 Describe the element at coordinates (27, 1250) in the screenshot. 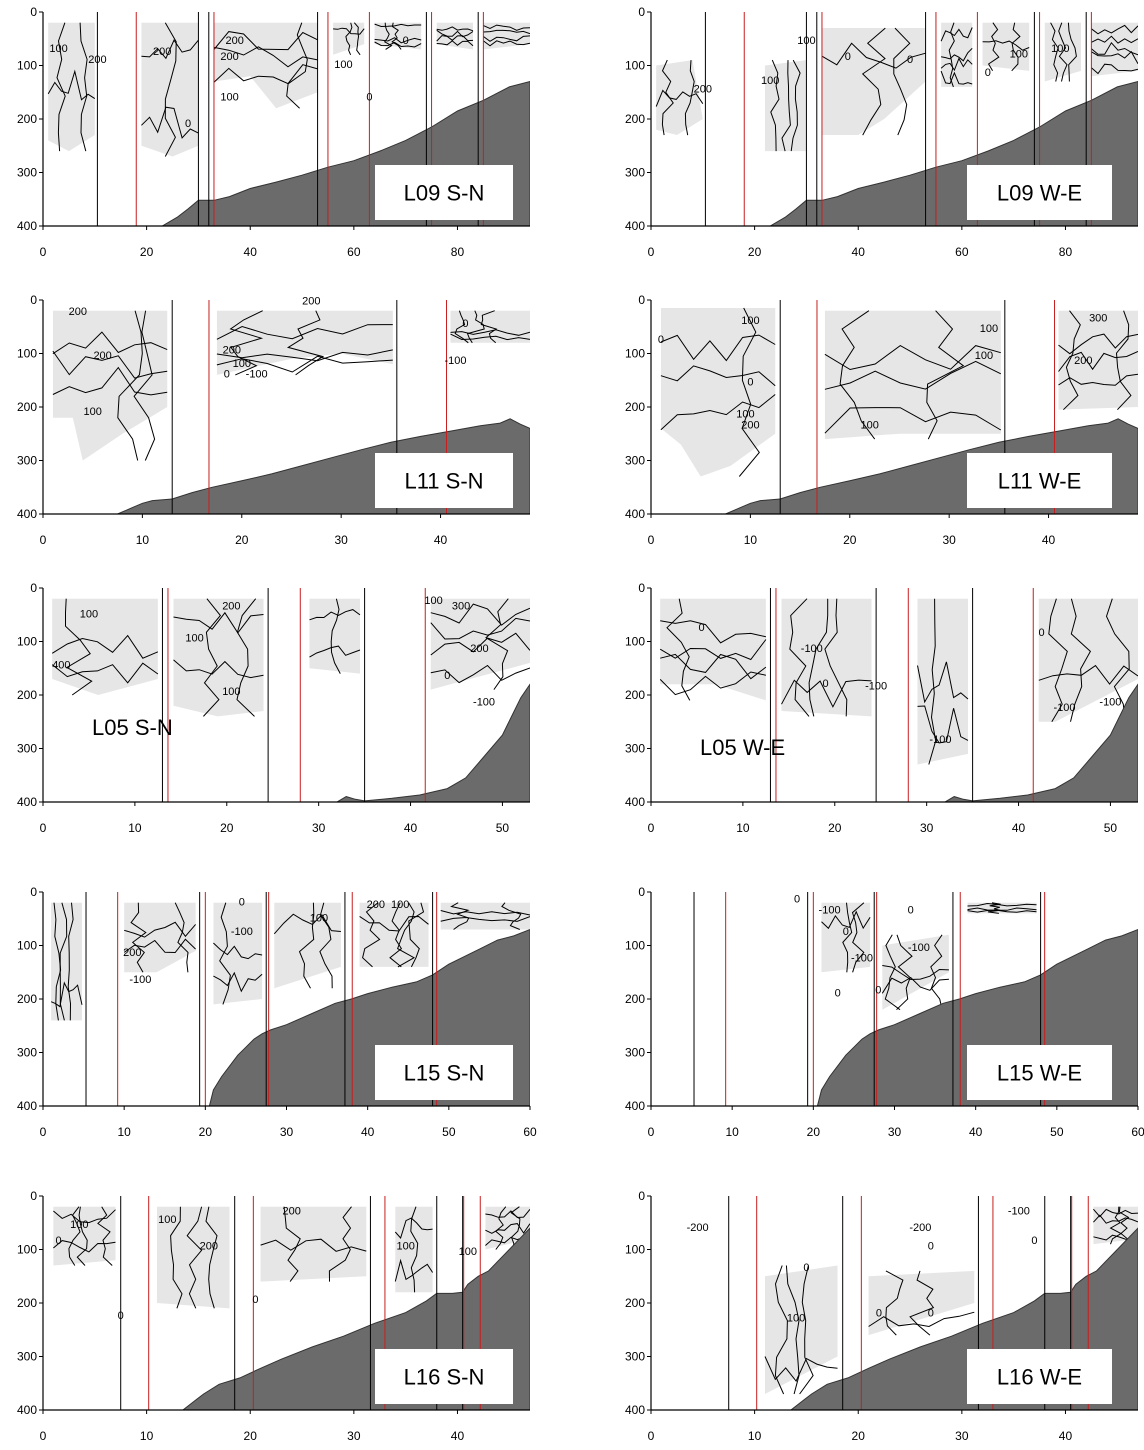

I see `y-tick-label: 100` at that location.